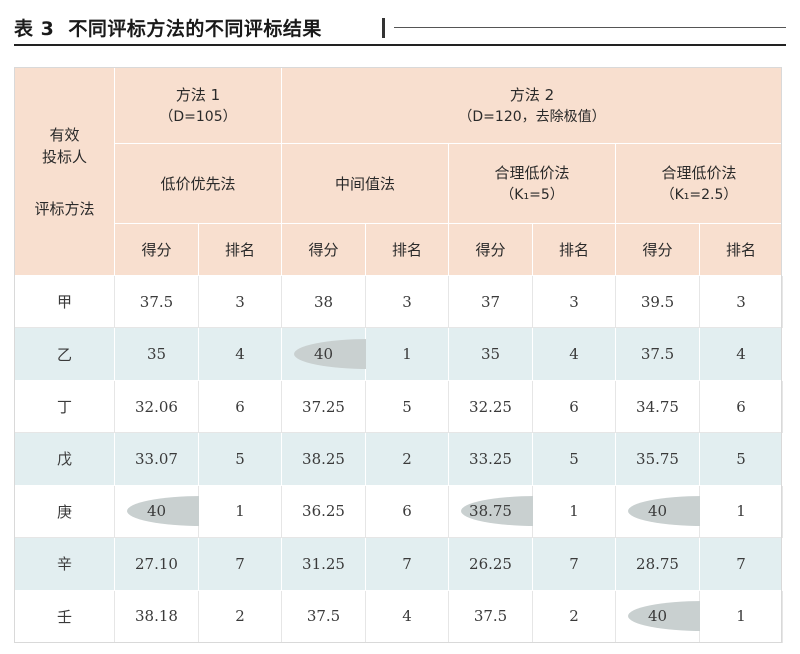 Image resolution: width=800 pixels, height=654 pixels. I want to click on score-cell: 31.25, so click(324, 564).